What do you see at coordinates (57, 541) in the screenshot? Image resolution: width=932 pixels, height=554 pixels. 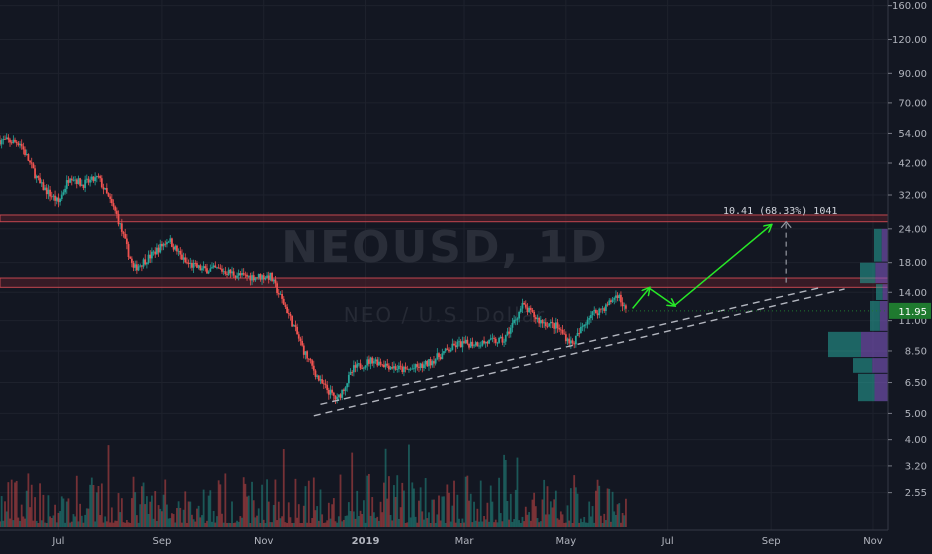 I see `time-tick-label: Jul` at bounding box center [57, 541].